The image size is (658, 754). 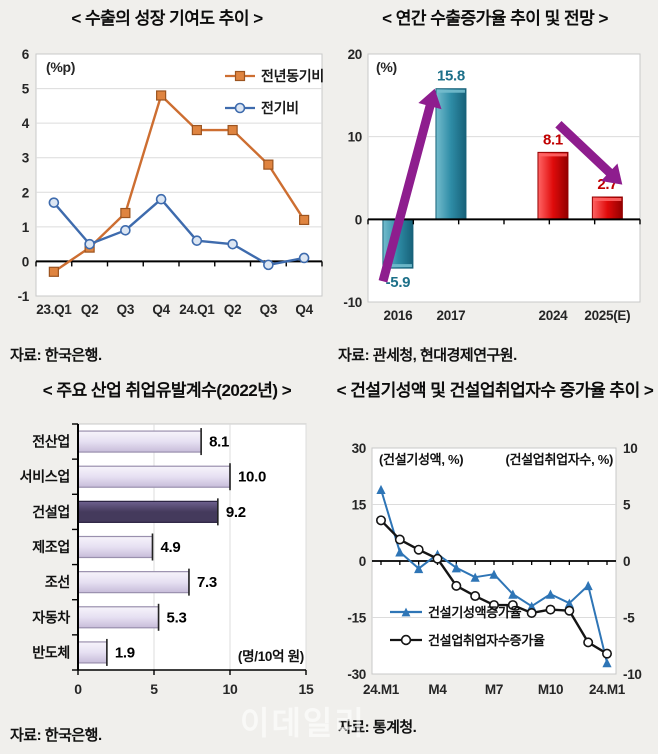 What do you see at coordinates (377, 727) in the screenshot?
I see `source-note-statistics-korea: 자료: 통계청.` at bounding box center [377, 727].